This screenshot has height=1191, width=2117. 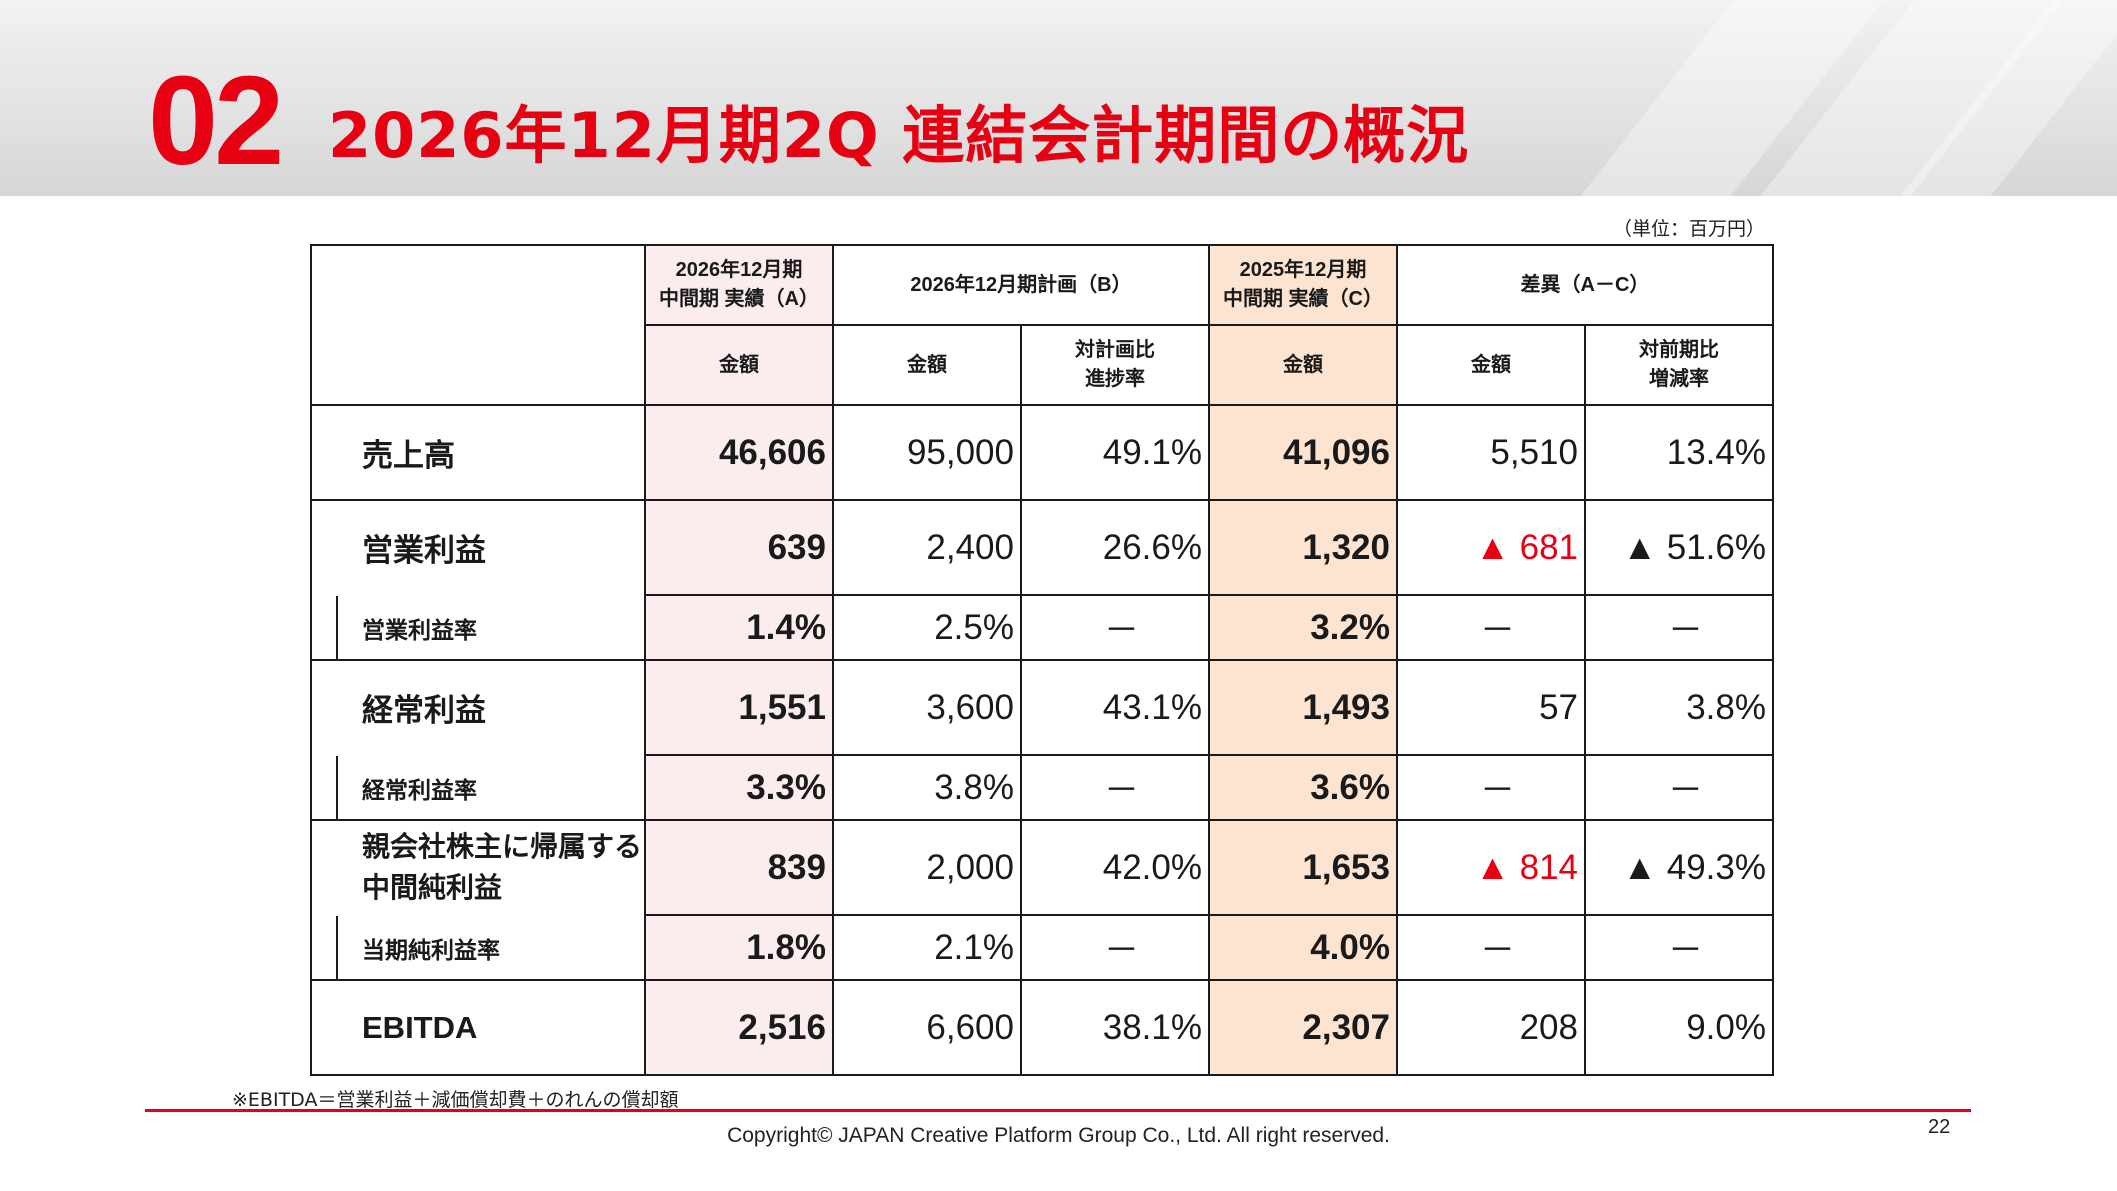 What do you see at coordinates (739, 707) in the screenshot?
I see `cell-a: 1,551` at bounding box center [739, 707].